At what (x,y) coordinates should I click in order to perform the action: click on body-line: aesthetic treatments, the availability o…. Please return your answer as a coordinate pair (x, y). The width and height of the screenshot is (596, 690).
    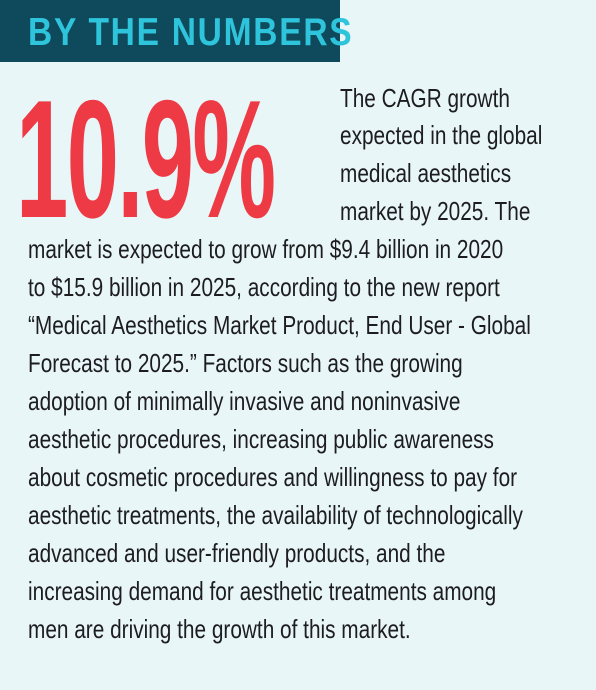
    Looking at the image, I should click on (275, 515).